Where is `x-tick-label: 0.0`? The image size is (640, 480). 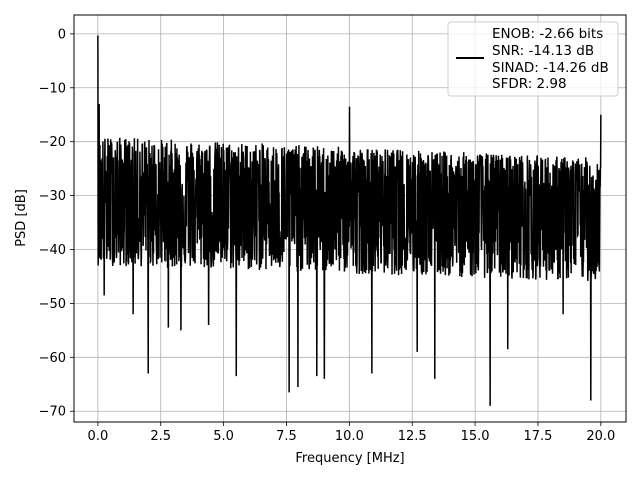
x-tick-label: 0.0 is located at coordinates (98, 436).